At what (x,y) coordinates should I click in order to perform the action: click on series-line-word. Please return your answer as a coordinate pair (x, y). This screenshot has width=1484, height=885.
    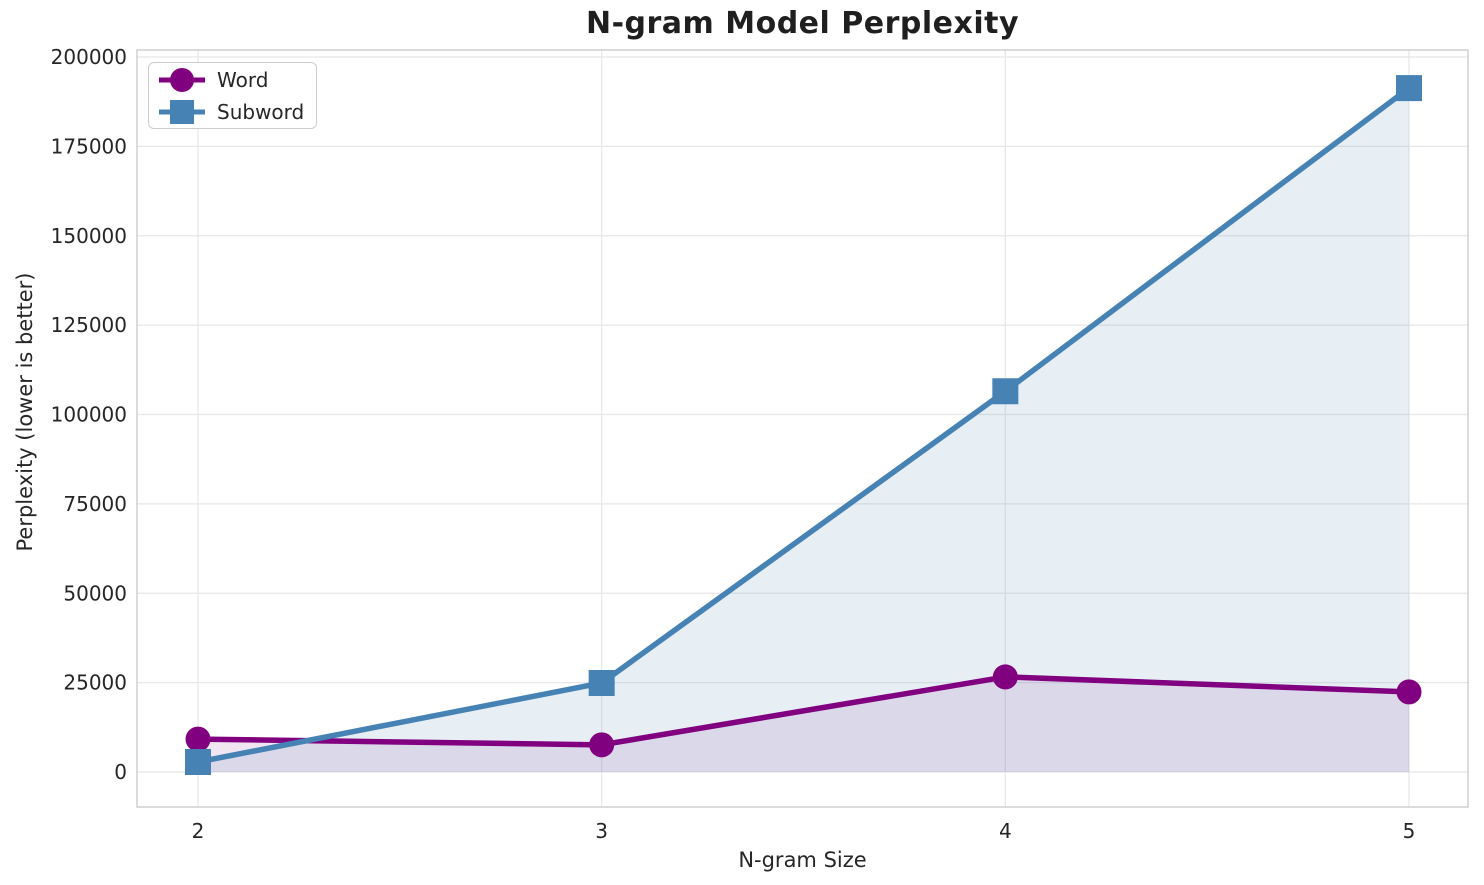
    Looking at the image, I should click on (803, 711).